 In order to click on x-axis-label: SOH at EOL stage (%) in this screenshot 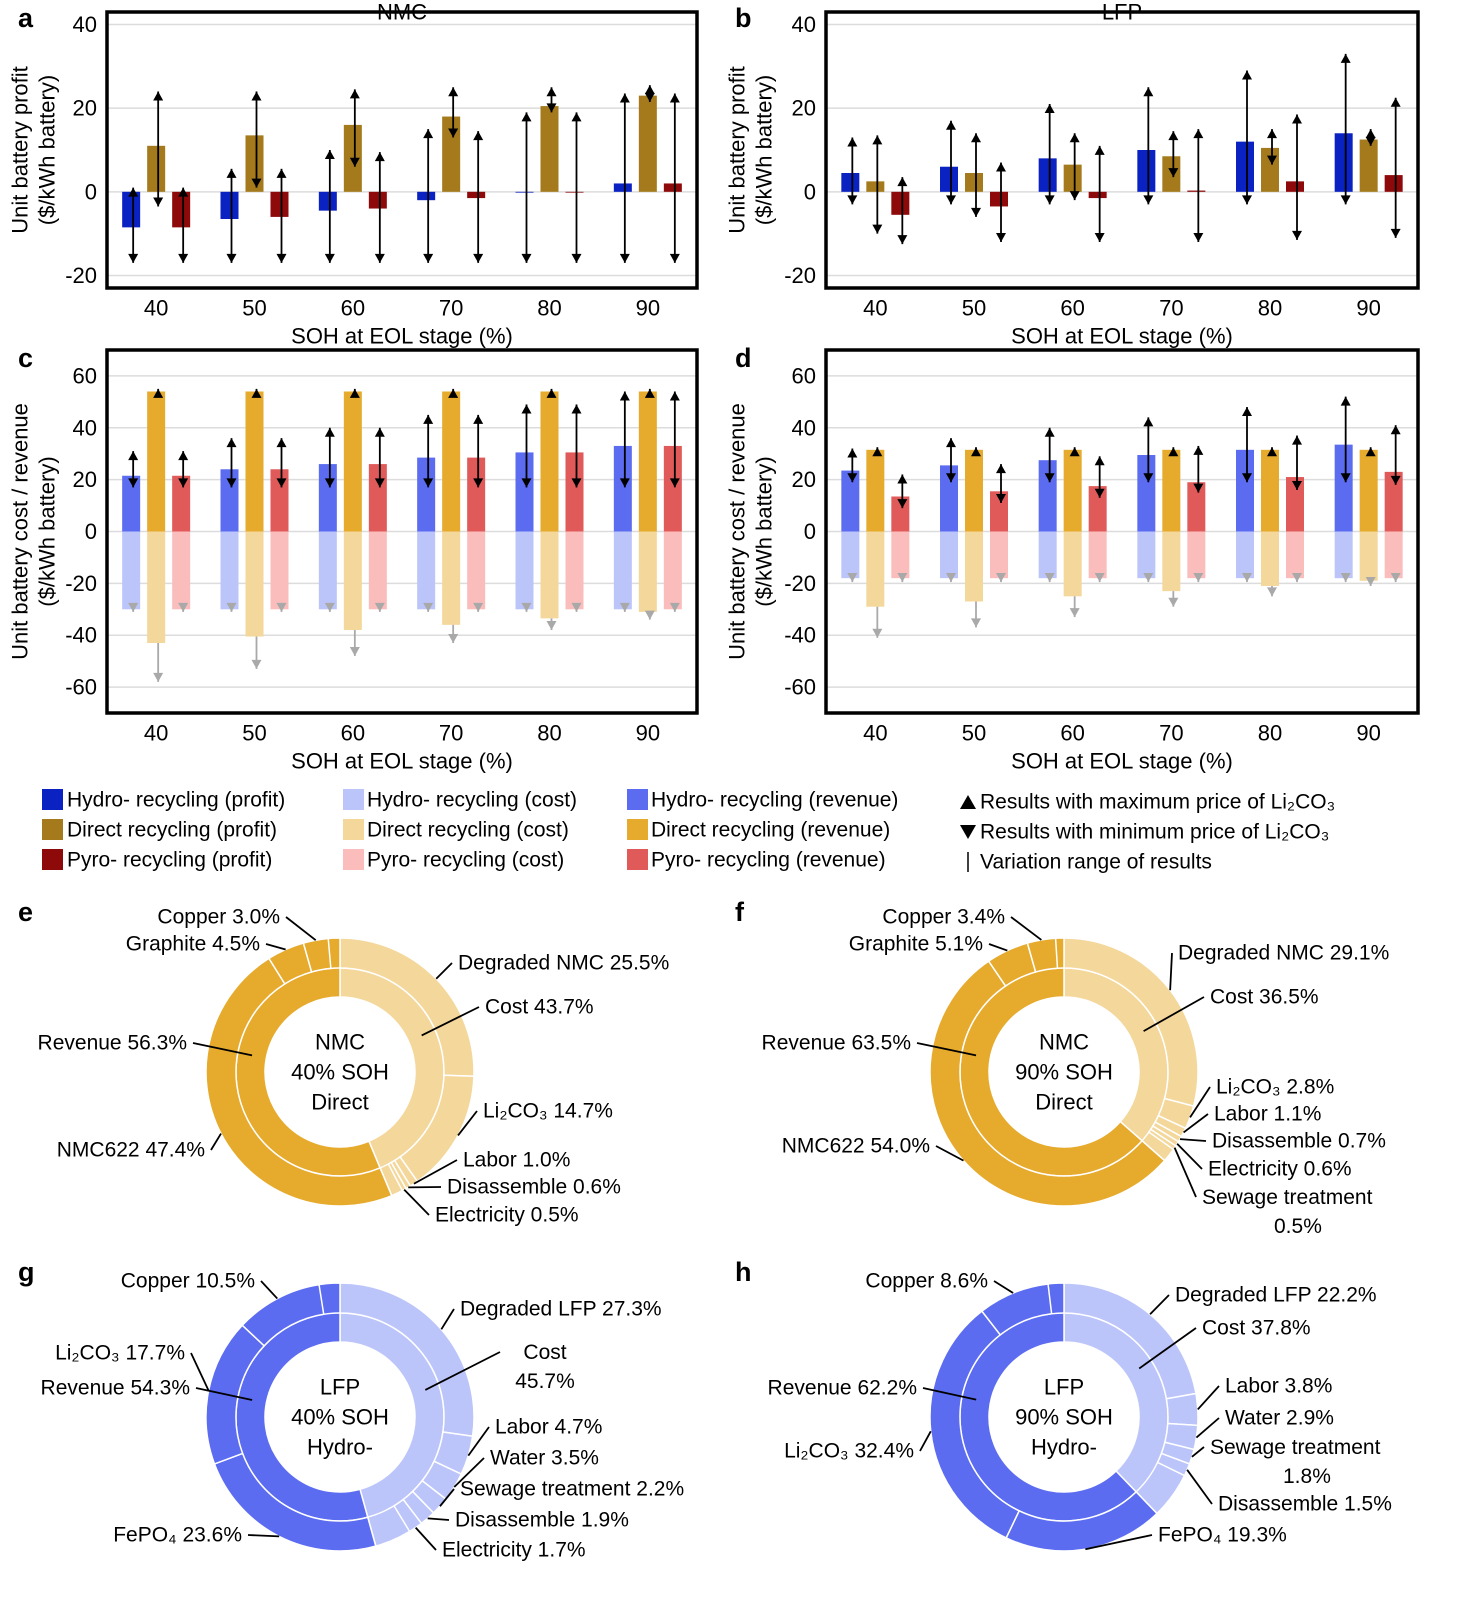, I will do `click(402, 336)`.